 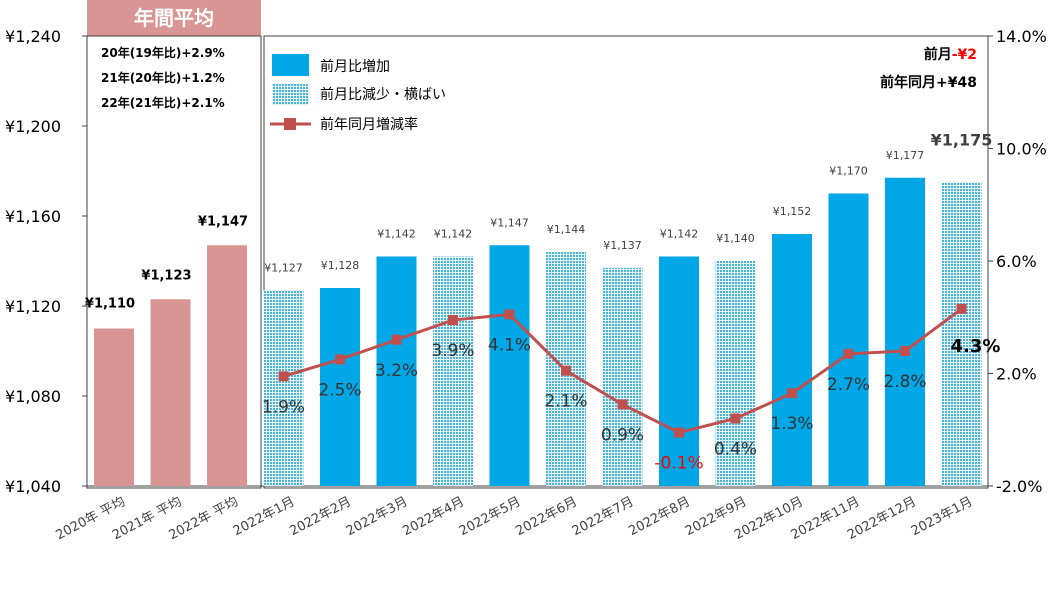 I want to click on x-tick-label: 2022年6月, so click(x=546, y=516).